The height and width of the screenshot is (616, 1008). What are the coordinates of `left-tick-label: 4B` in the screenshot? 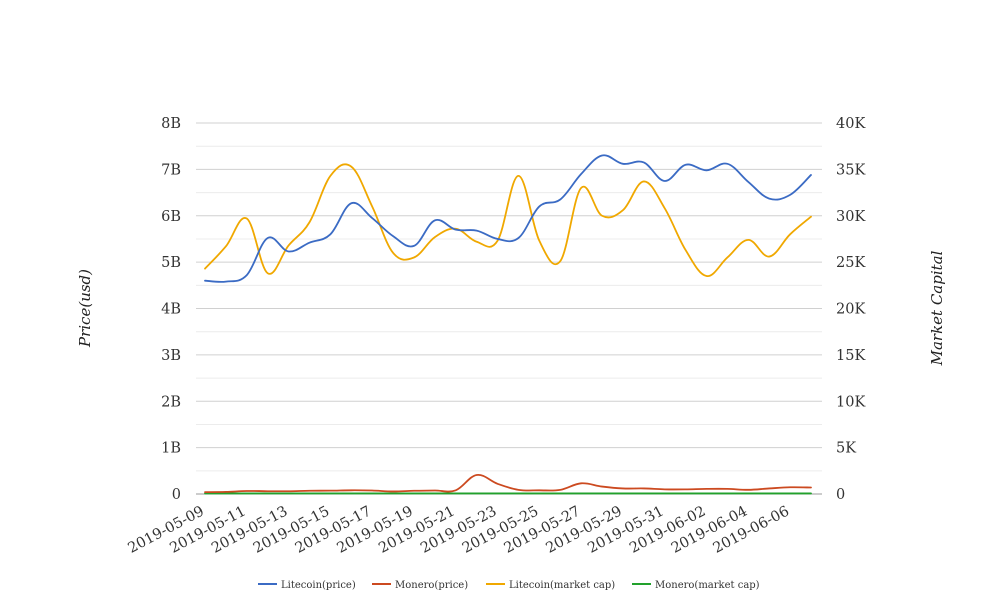 It's located at (171, 310).